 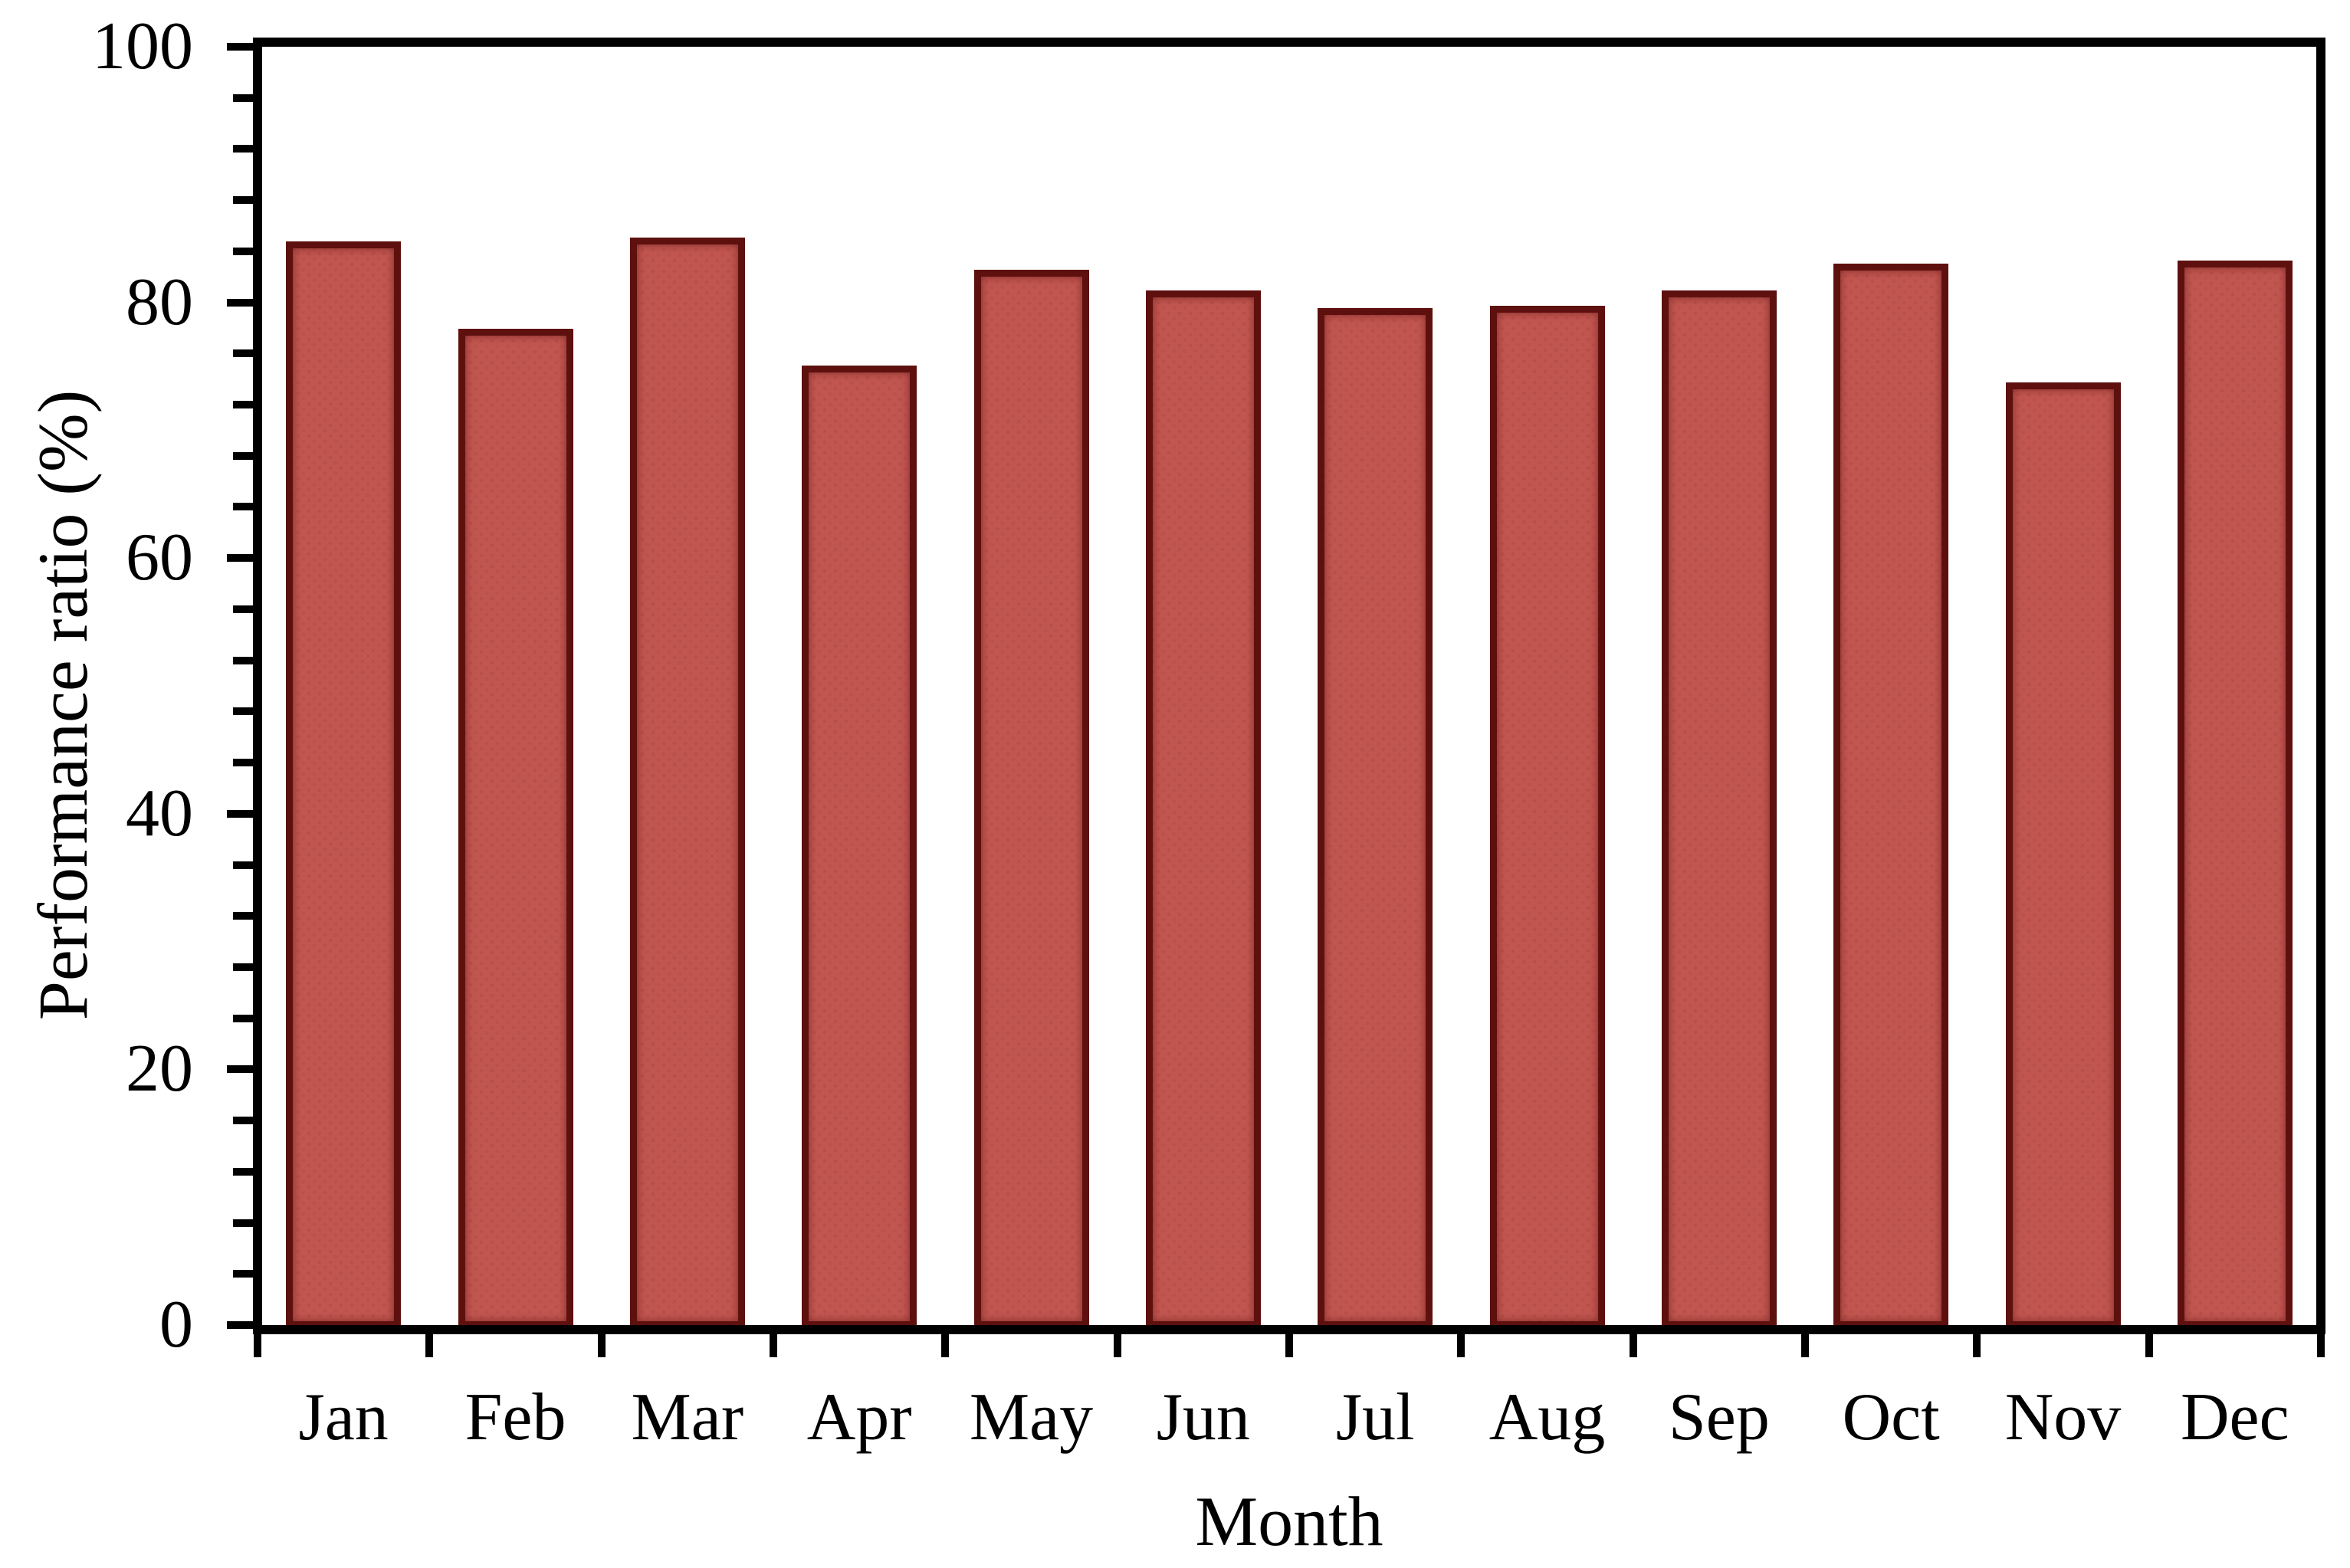 What do you see at coordinates (63, 705) in the screenshot?
I see `y-axis-title: Performance ratio (%)` at bounding box center [63, 705].